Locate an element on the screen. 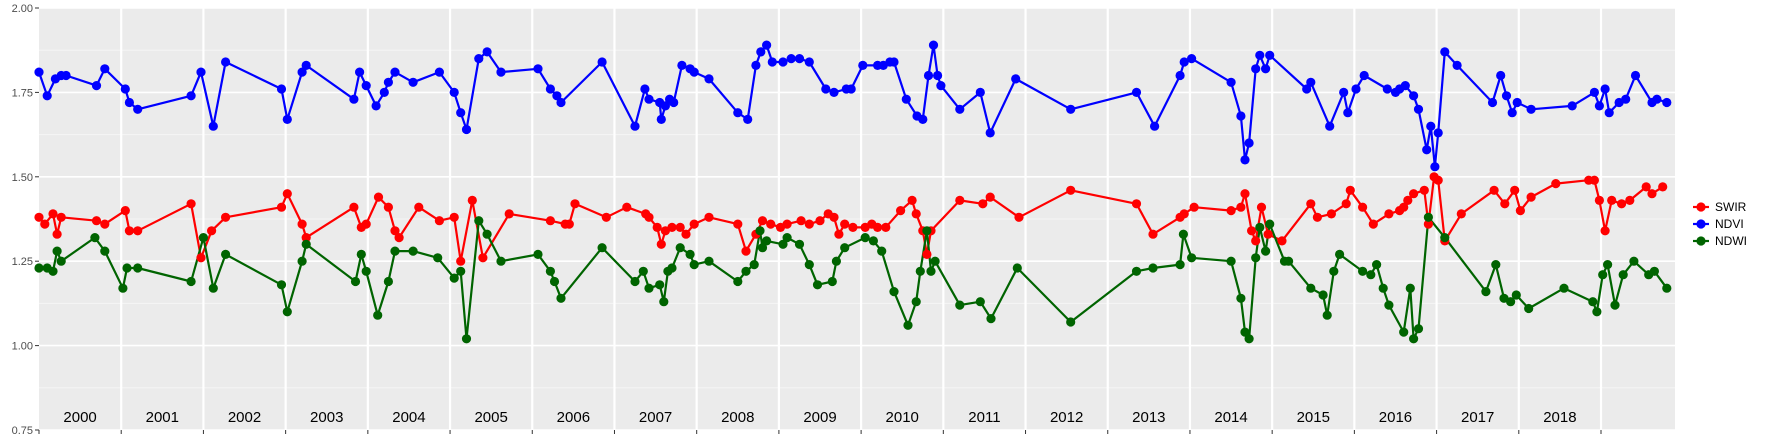  legend: SWIR NDVI NDWI is located at coordinates (1720, 224).